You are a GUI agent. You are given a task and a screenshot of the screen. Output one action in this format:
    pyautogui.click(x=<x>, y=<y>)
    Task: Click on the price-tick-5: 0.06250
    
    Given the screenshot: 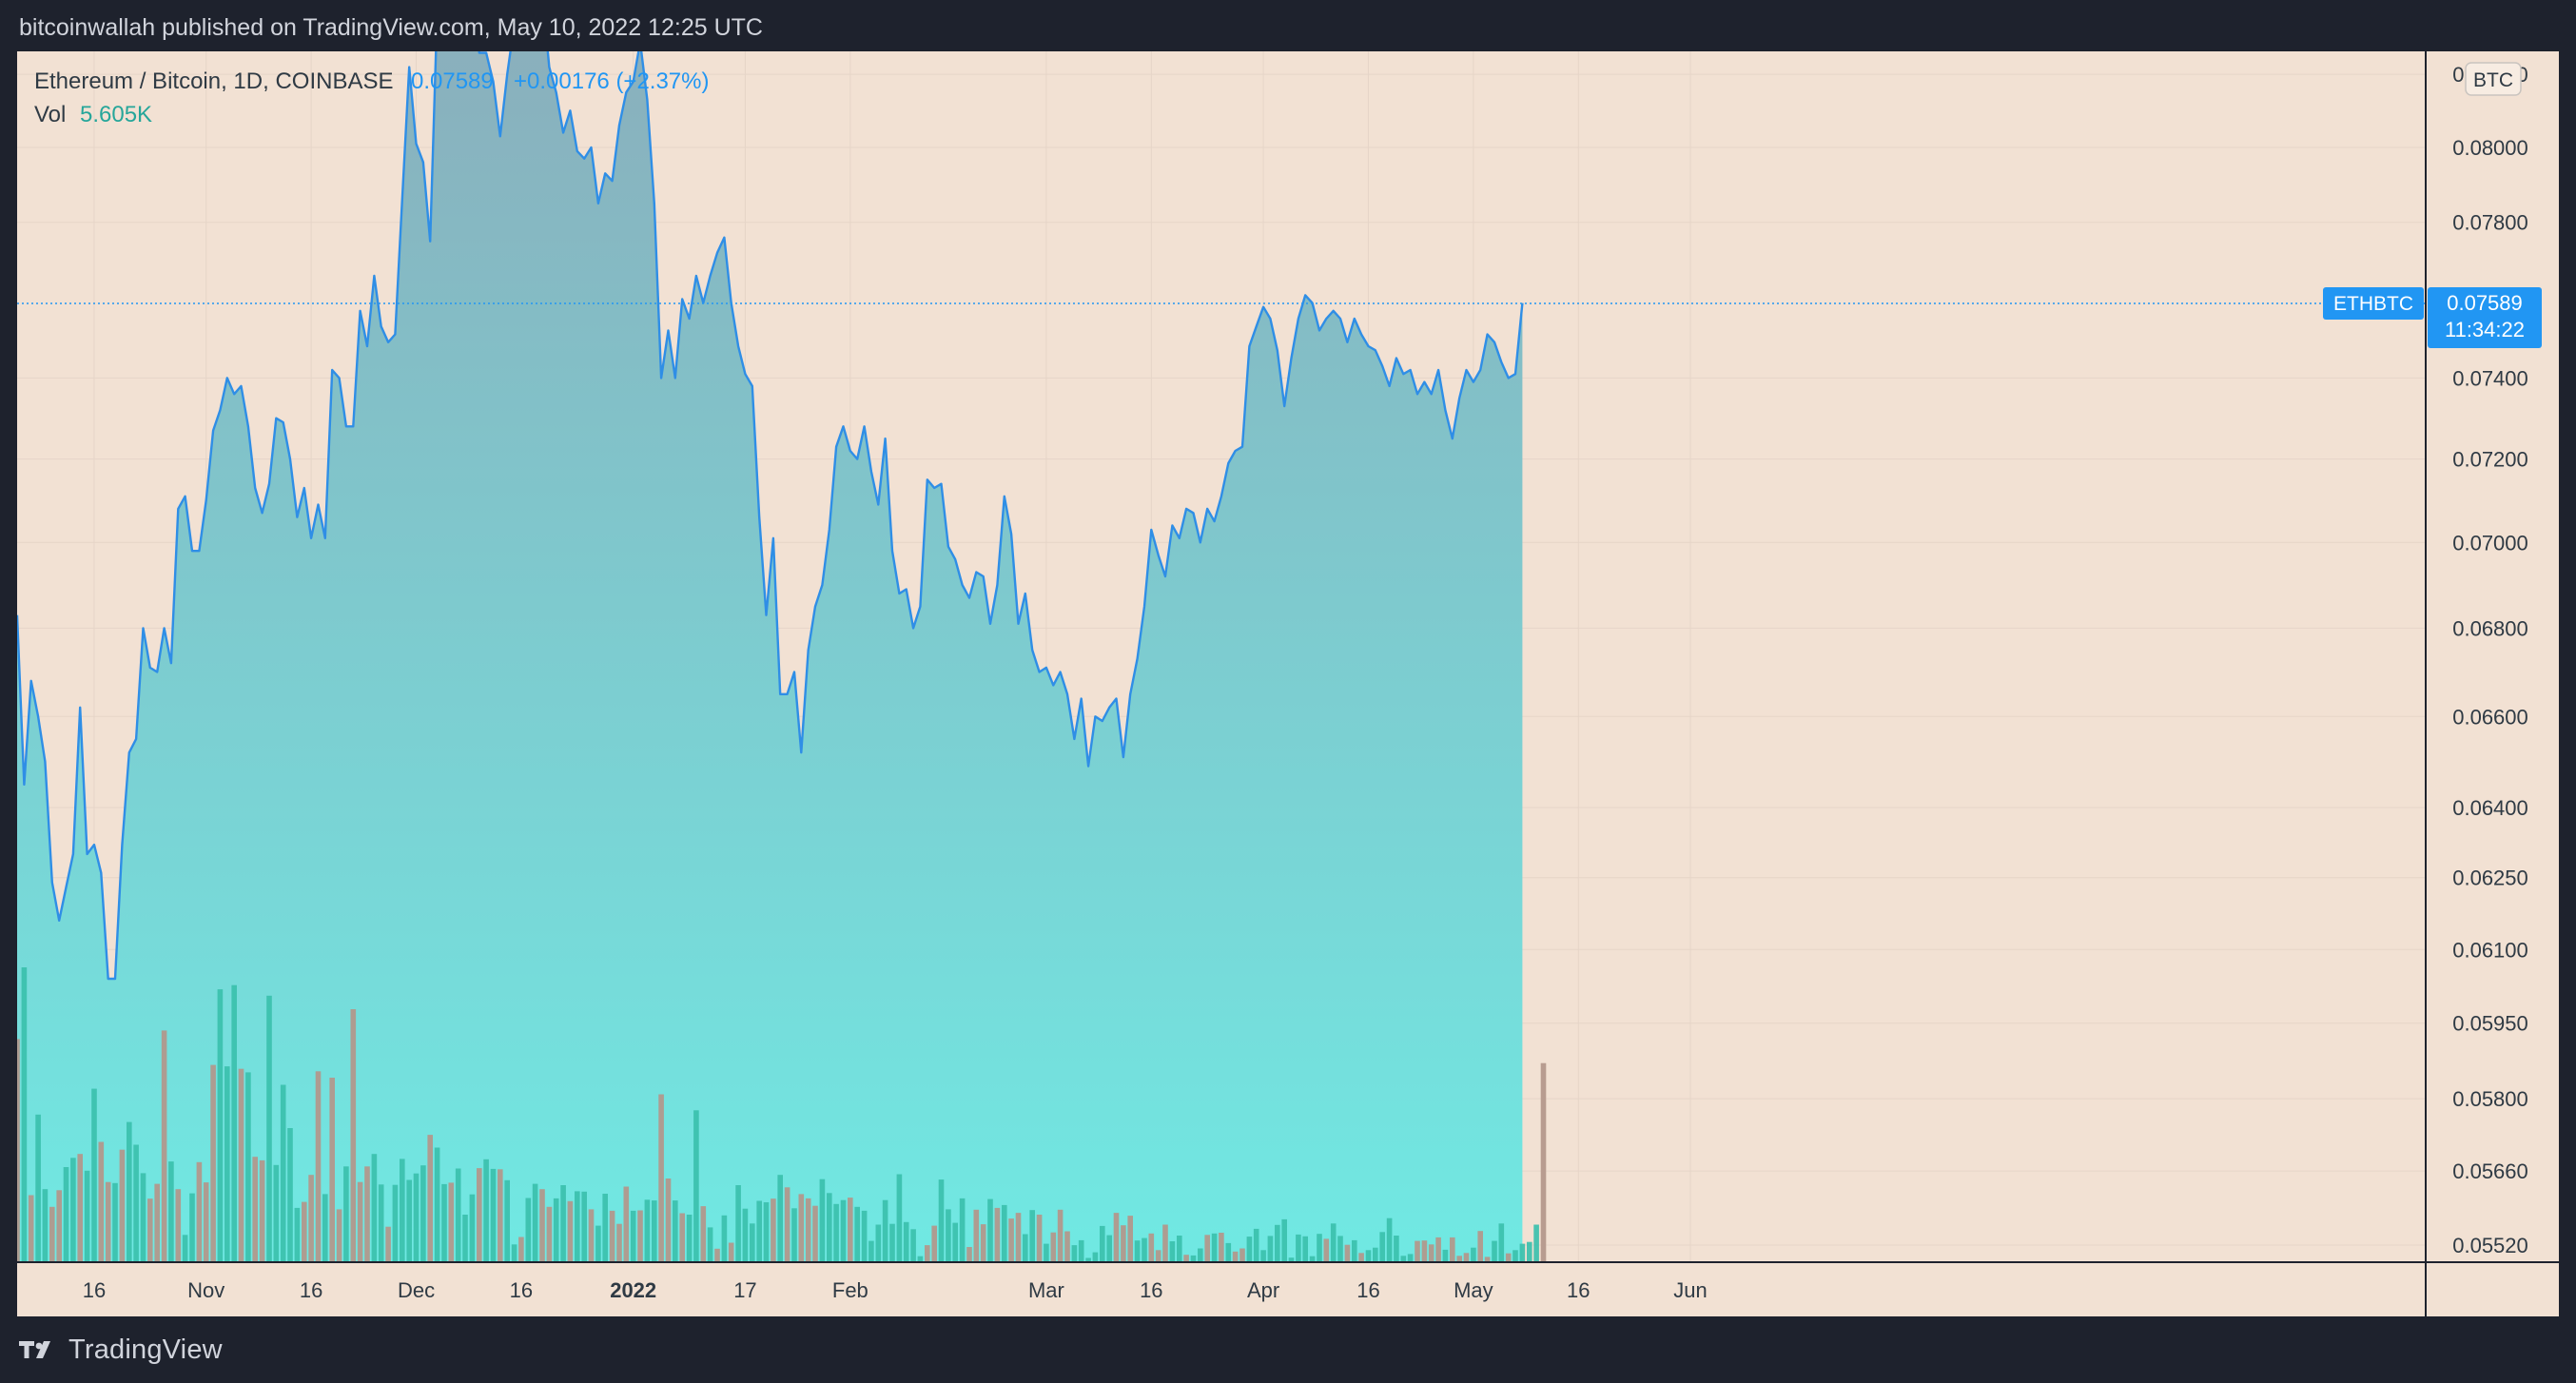 What is the action you would take?
    pyautogui.click(x=2490, y=878)
    